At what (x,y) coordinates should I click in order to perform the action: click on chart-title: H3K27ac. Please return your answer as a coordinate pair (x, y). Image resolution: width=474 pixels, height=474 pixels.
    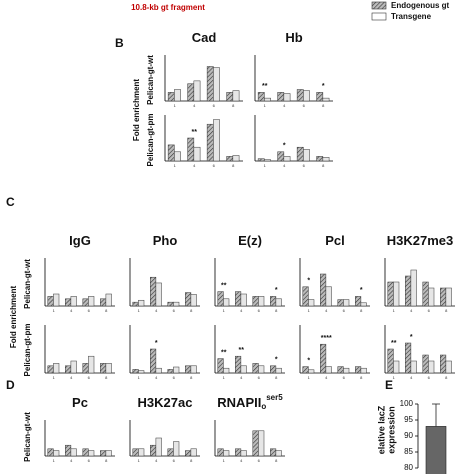
    Looking at the image, I should click on (165, 402).